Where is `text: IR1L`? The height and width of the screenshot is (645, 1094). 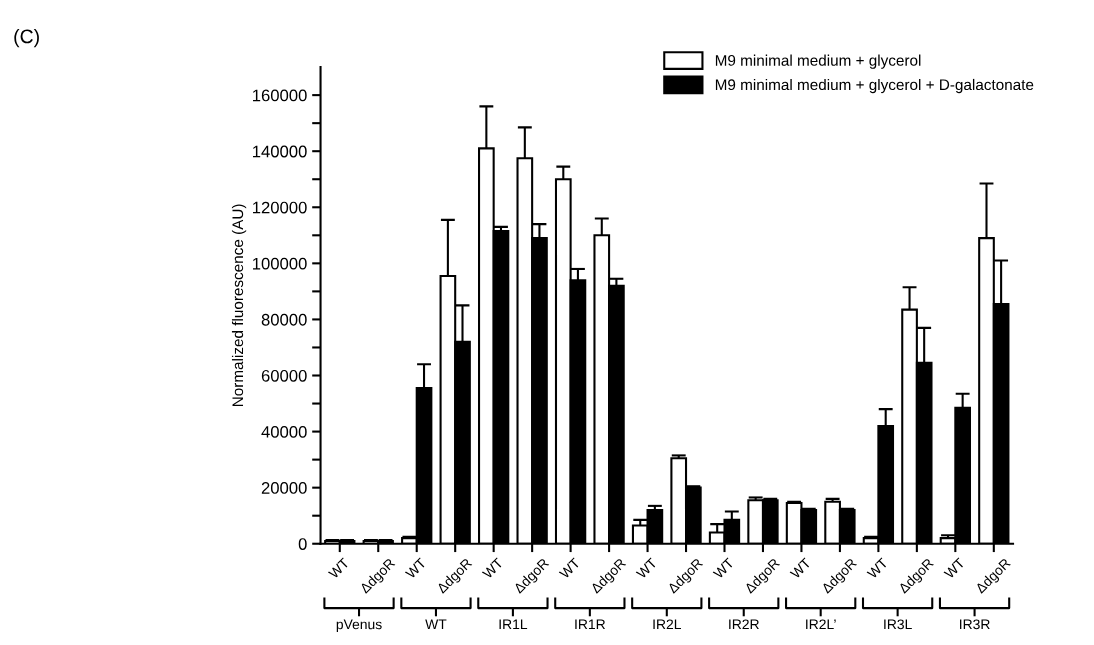
text: IR1L is located at coordinates (513, 624).